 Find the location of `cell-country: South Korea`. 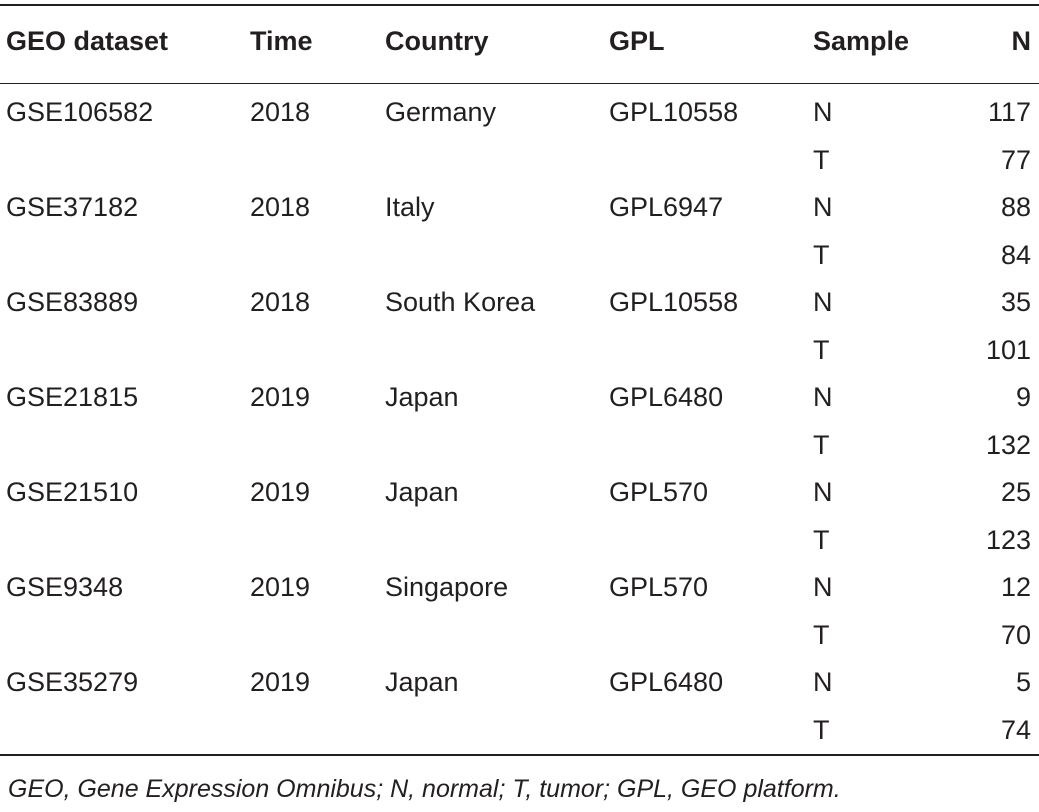

cell-country: South Korea is located at coordinates (460, 302).